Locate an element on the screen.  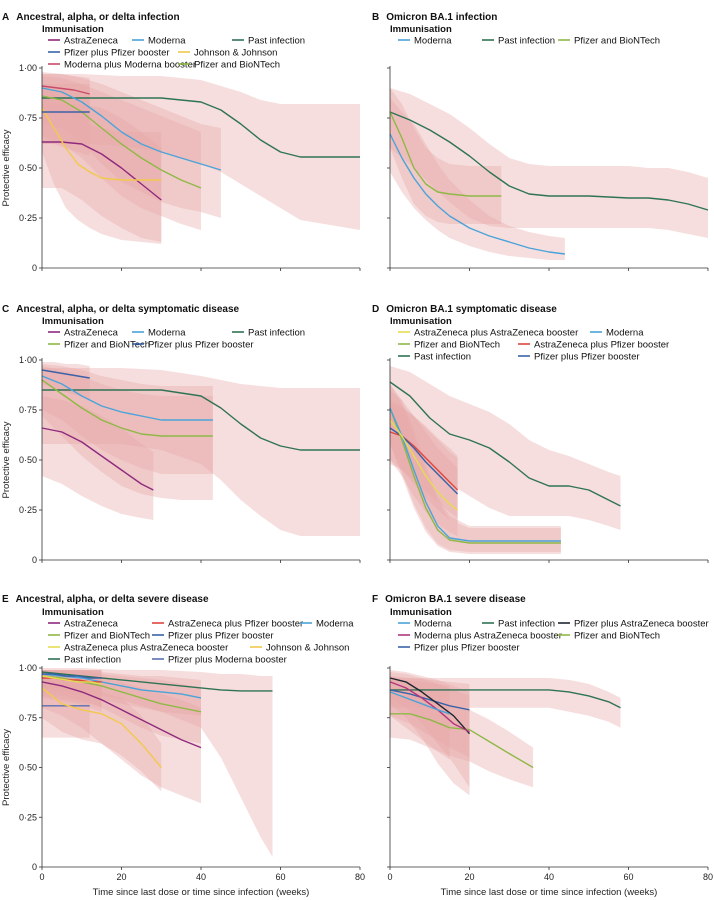
series-line-astrazeneca-plus-astrazeneca-booster is located at coordinates (71, 680).